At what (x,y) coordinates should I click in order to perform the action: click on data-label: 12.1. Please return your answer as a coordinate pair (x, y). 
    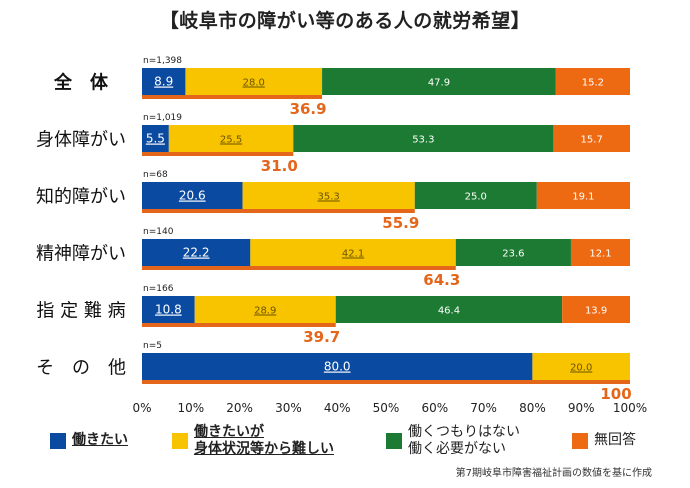
    Looking at the image, I should click on (600, 254).